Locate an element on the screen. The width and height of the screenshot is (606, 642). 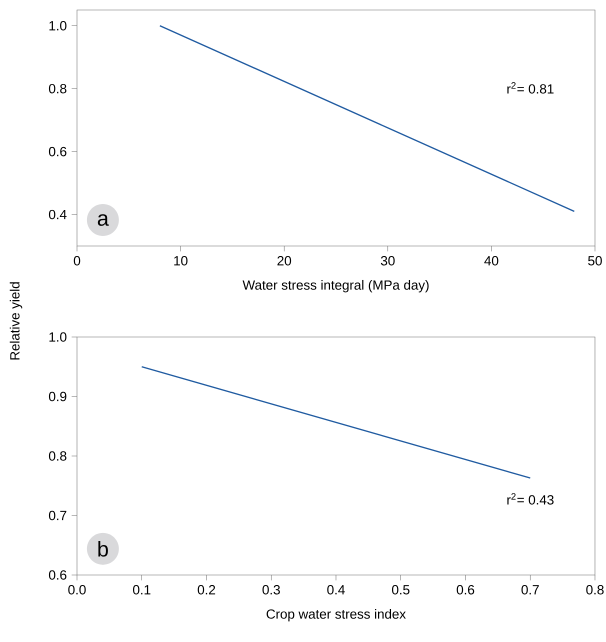
x-tick-label: 0.3 is located at coordinates (271, 589).